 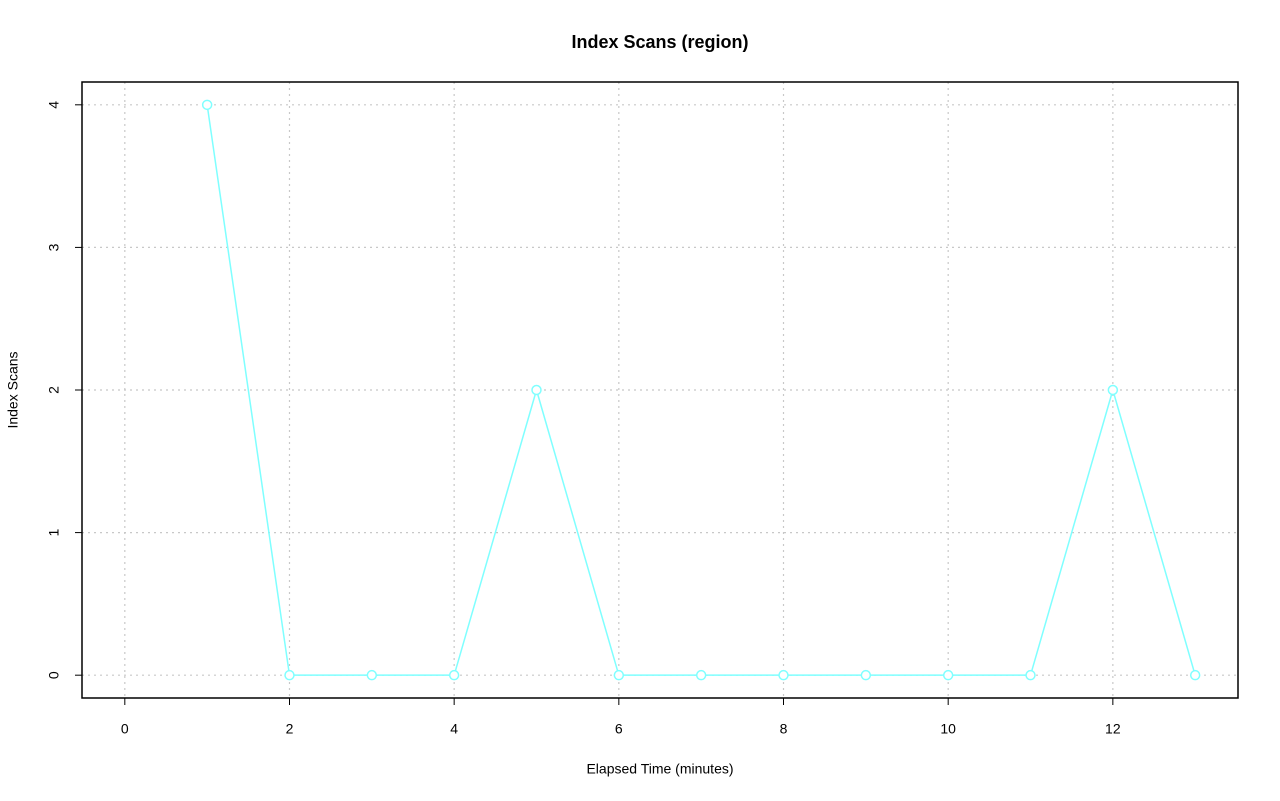 What do you see at coordinates (13, 389) in the screenshot?
I see `y-axis-label: Index Scans` at bounding box center [13, 389].